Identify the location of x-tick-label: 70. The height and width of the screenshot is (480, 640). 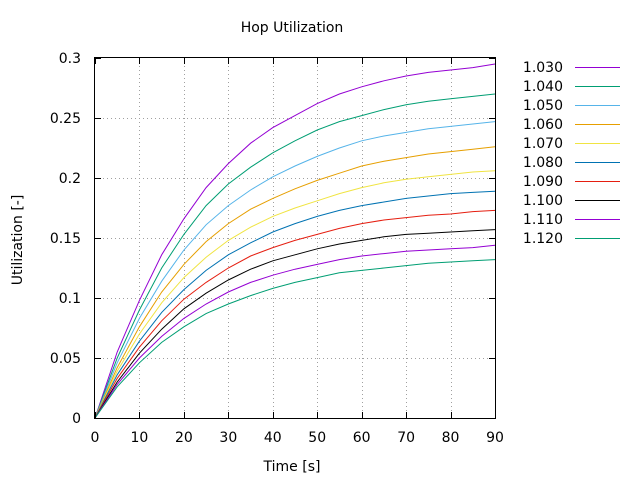
(406, 438).